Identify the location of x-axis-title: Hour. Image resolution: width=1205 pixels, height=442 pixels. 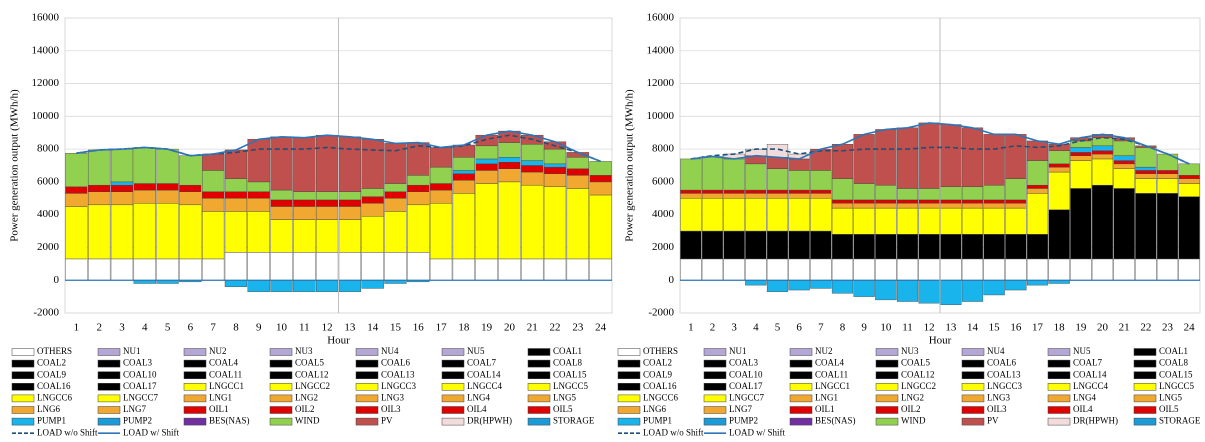
(940, 341).